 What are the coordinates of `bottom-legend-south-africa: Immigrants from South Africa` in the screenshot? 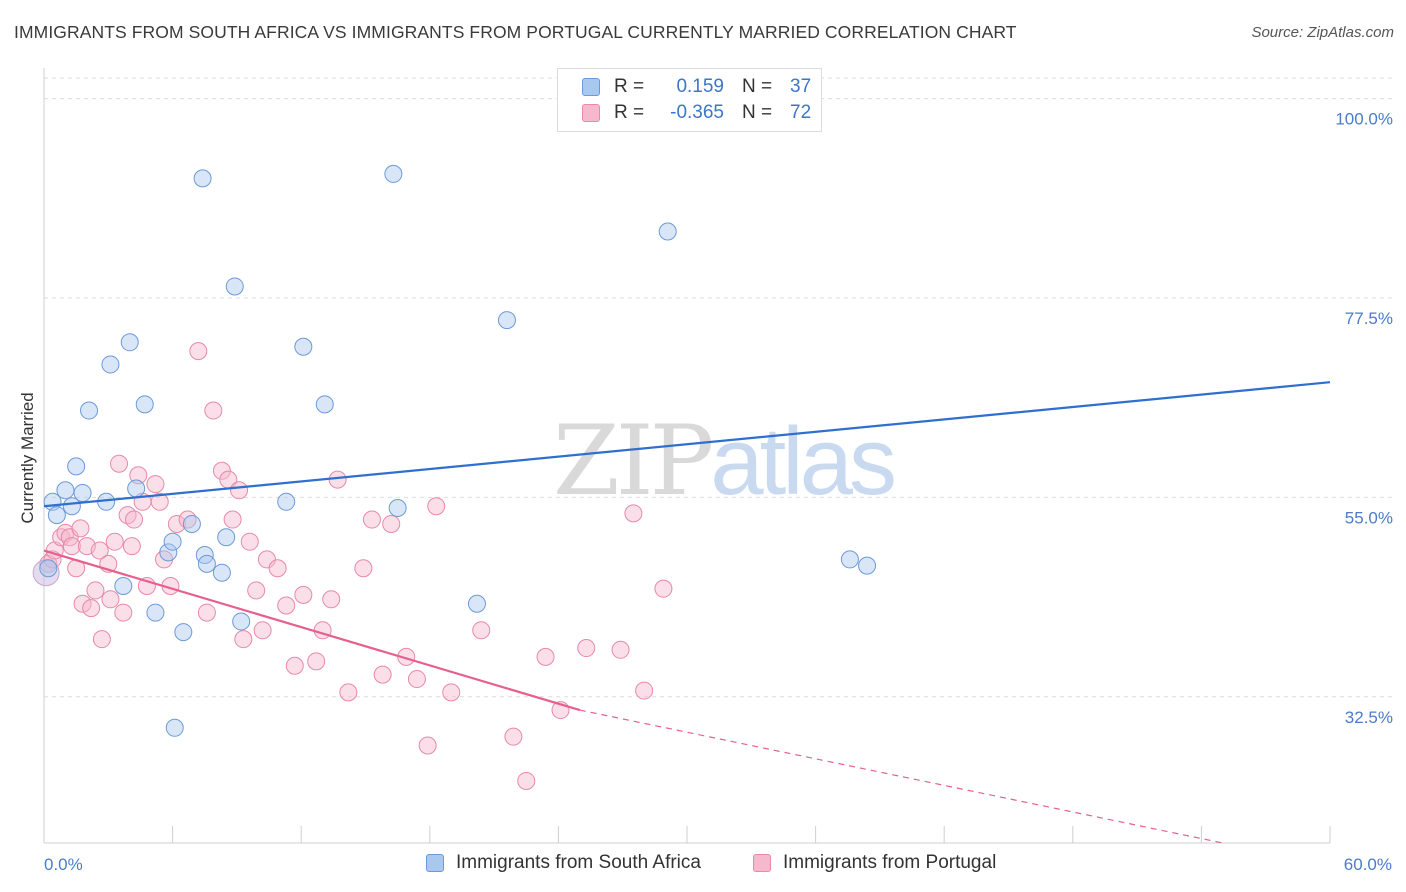 It's located at (563, 863).